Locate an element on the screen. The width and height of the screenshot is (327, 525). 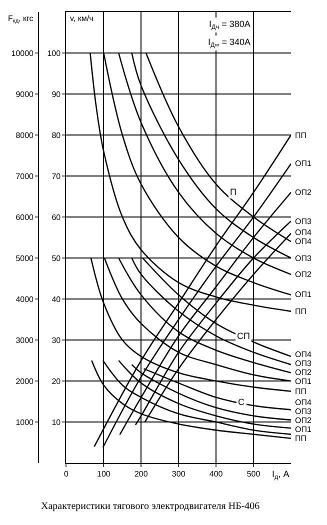
y-tick-label: 6000 is located at coordinates (25, 217).